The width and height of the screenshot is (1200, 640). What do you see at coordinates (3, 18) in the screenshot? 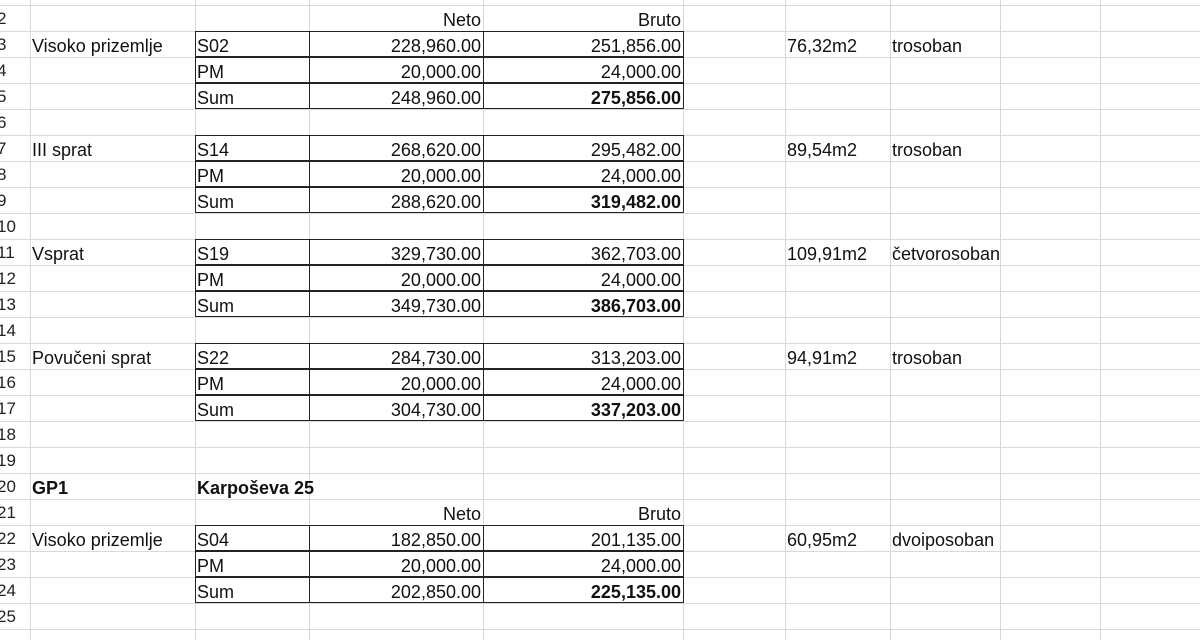
I see `row-number: 2` at bounding box center [3, 18].